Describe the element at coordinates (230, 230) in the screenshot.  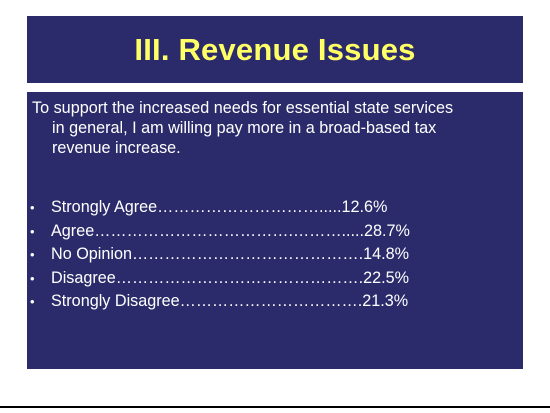
I see `result-text: Agree……………………………….……….....28.7%` at that location.